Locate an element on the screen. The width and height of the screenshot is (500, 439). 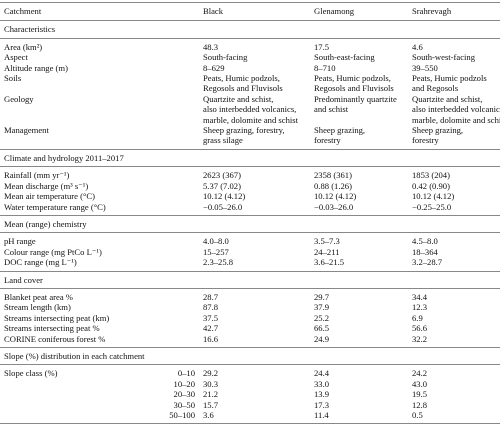
value-cell: −0.03–26.0 is located at coordinates (359, 209).